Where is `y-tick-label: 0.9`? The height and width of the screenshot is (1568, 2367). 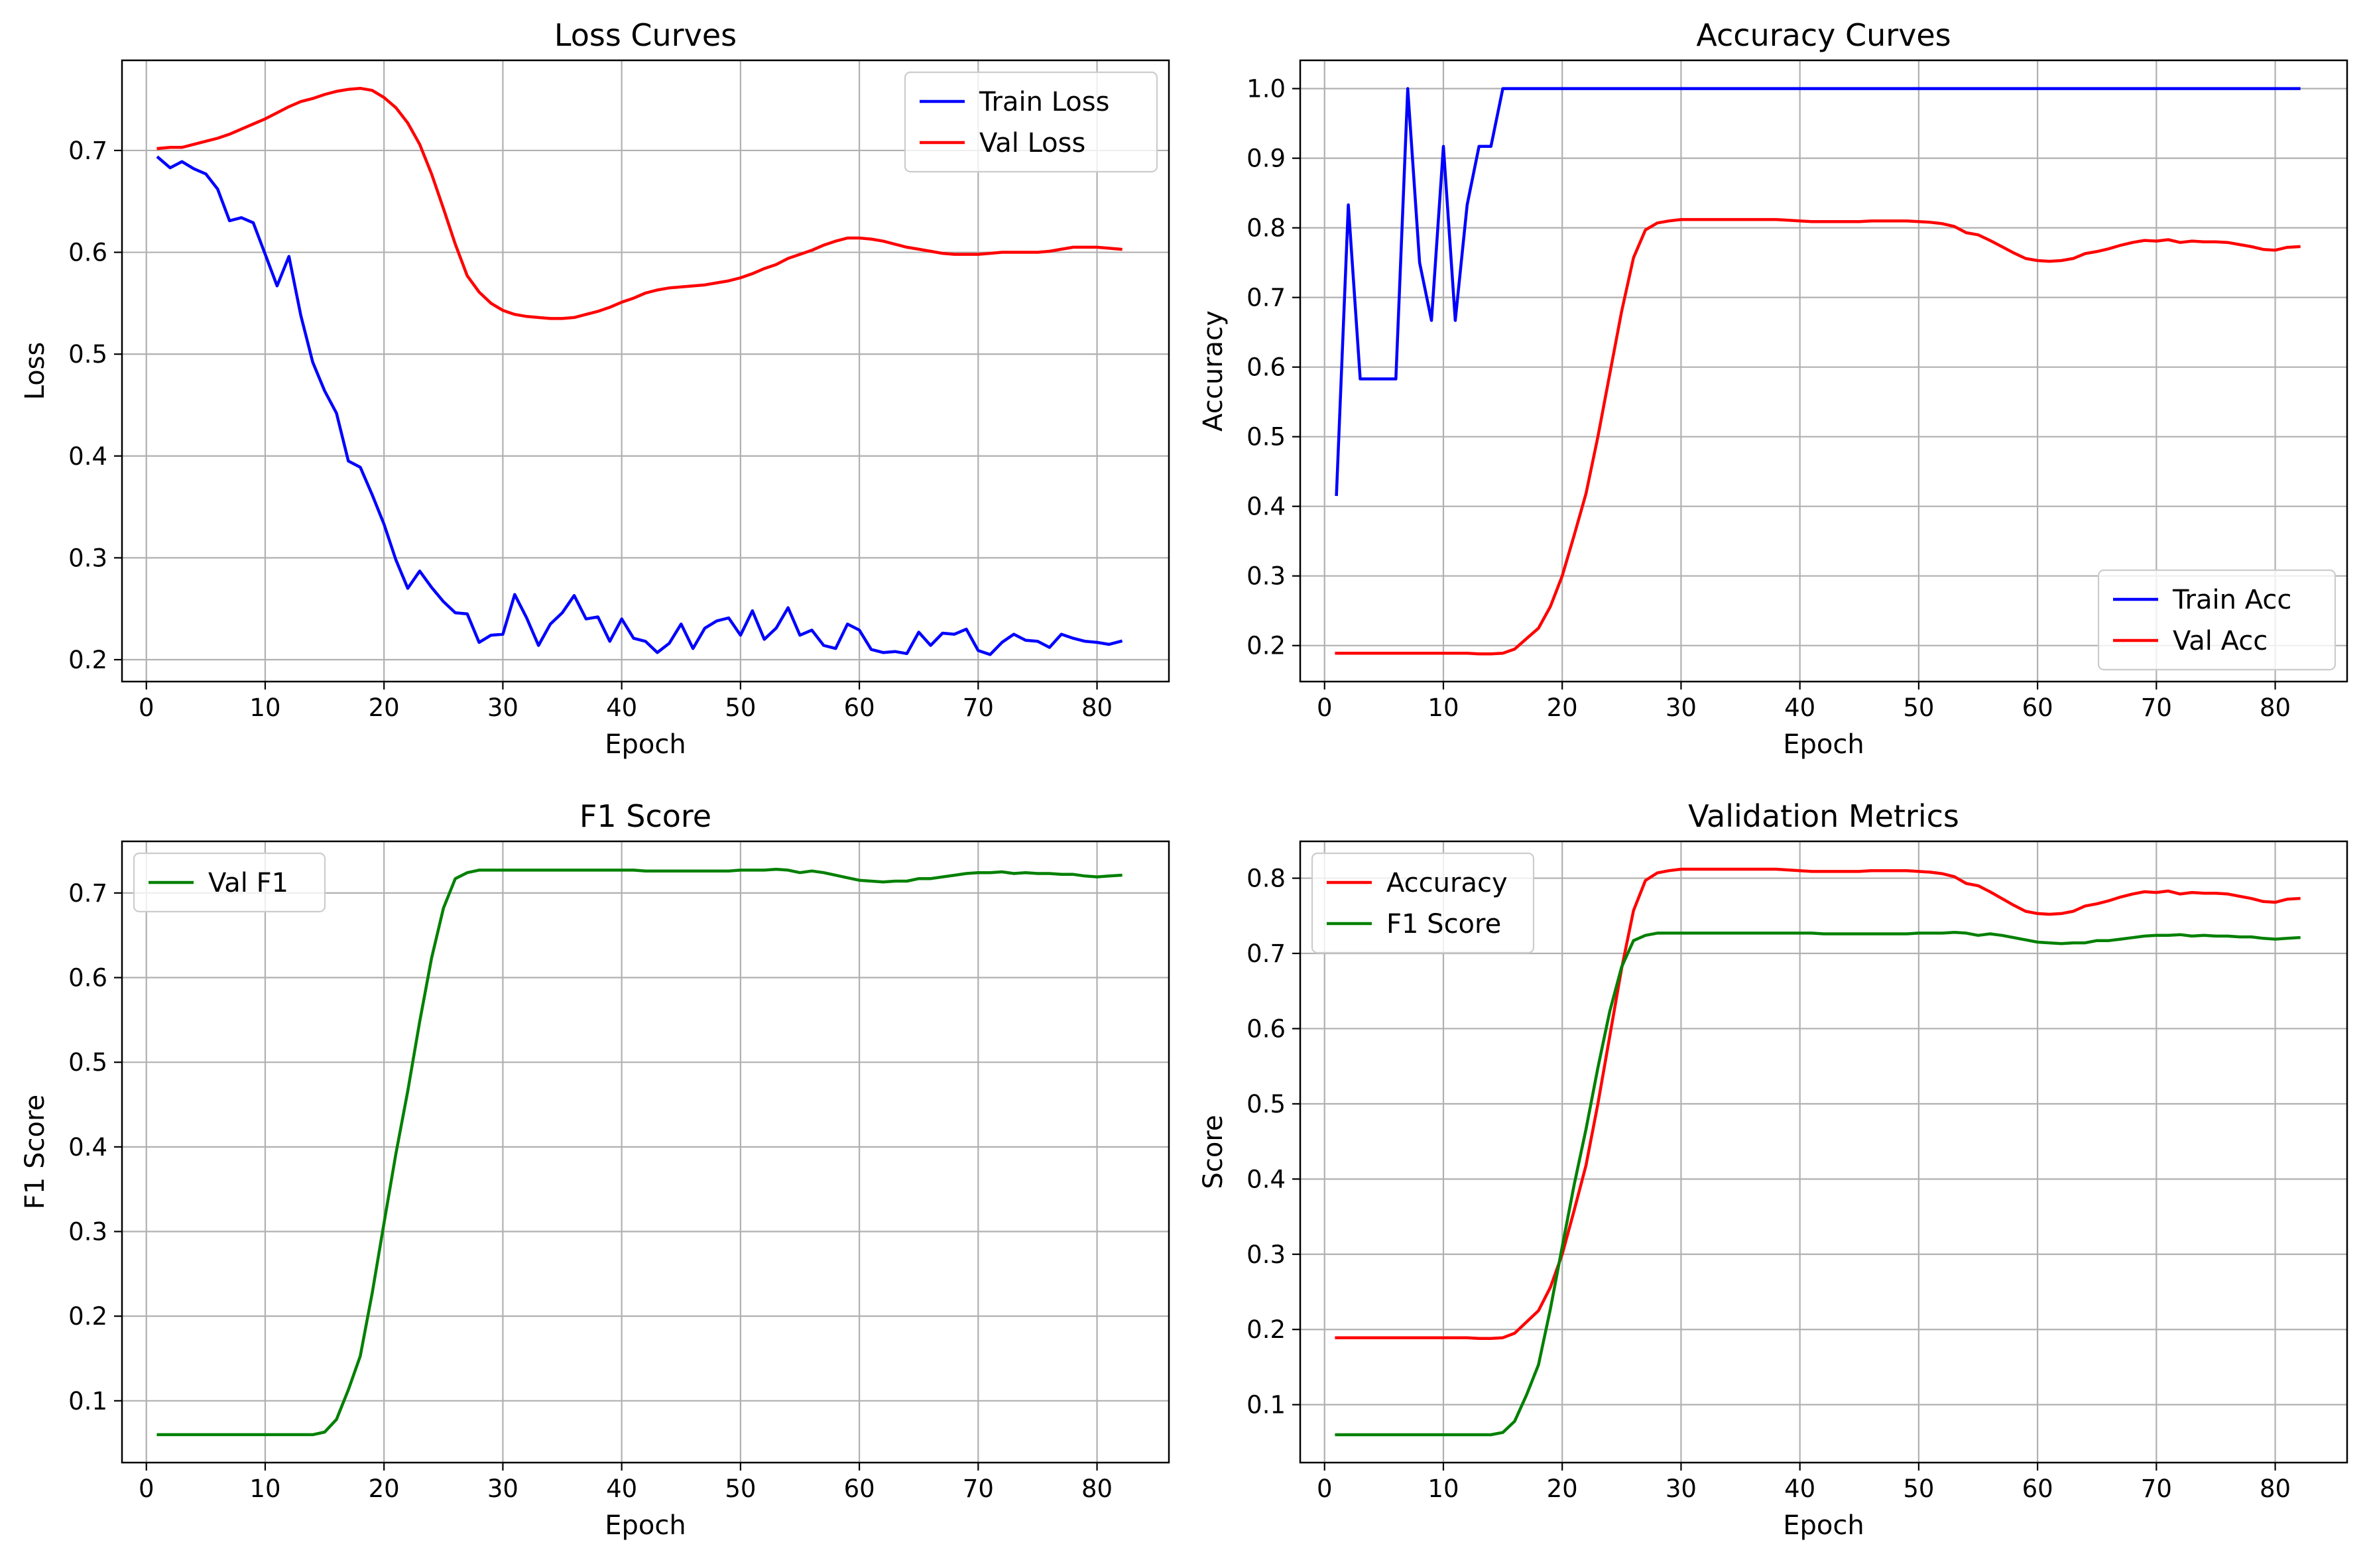 y-tick-label: 0.9 is located at coordinates (1266, 159).